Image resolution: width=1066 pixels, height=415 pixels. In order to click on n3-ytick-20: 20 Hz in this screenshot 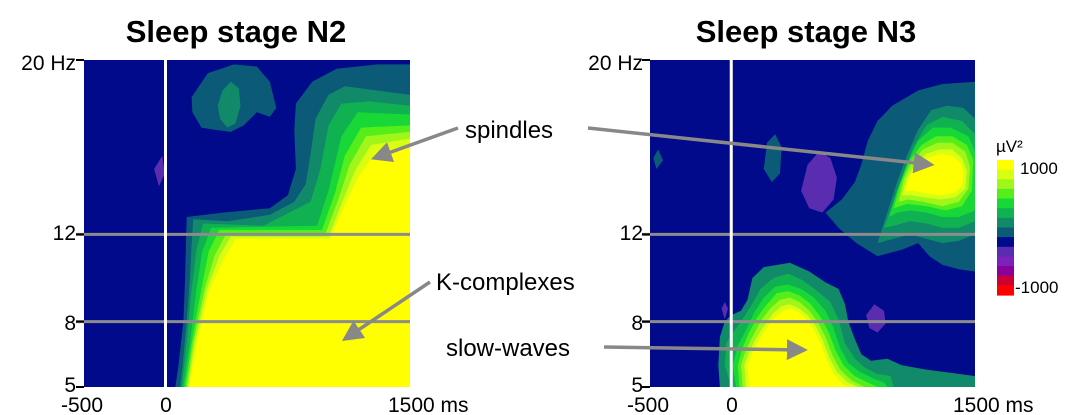, I will do `click(615, 63)`.